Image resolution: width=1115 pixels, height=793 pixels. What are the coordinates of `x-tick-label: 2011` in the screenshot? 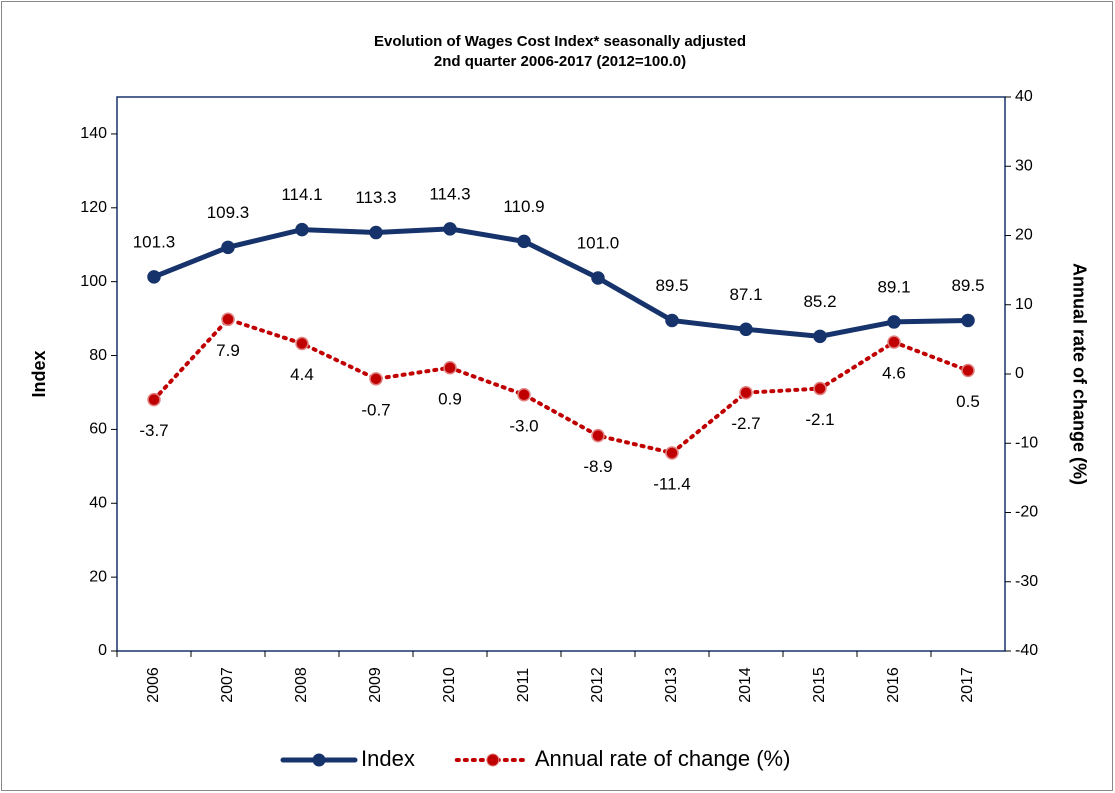 It's located at (523, 685).